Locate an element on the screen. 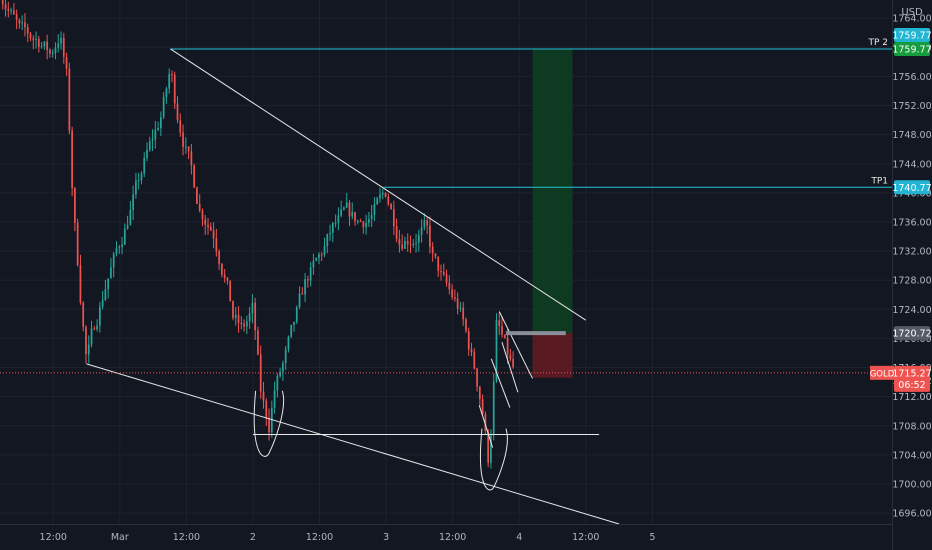 Image resolution: width=932 pixels, height=550 pixels. entry-price-badge: 1720.72 is located at coordinates (911, 334).